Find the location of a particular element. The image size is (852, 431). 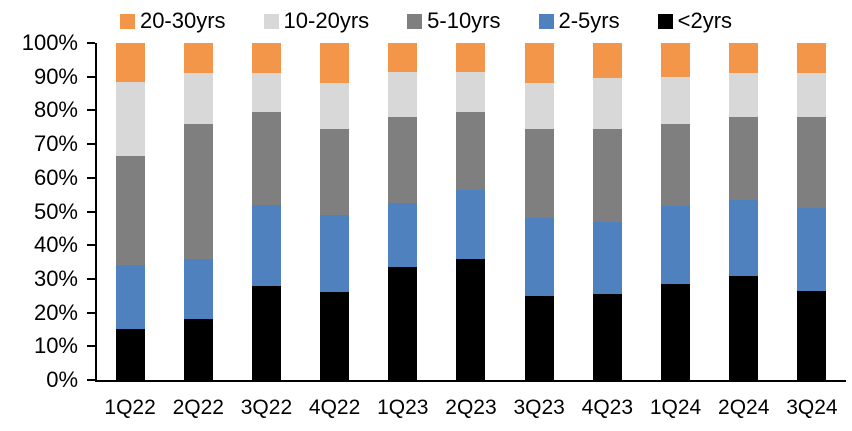

y-tick-label: 50% is located at coordinates (55, 211).